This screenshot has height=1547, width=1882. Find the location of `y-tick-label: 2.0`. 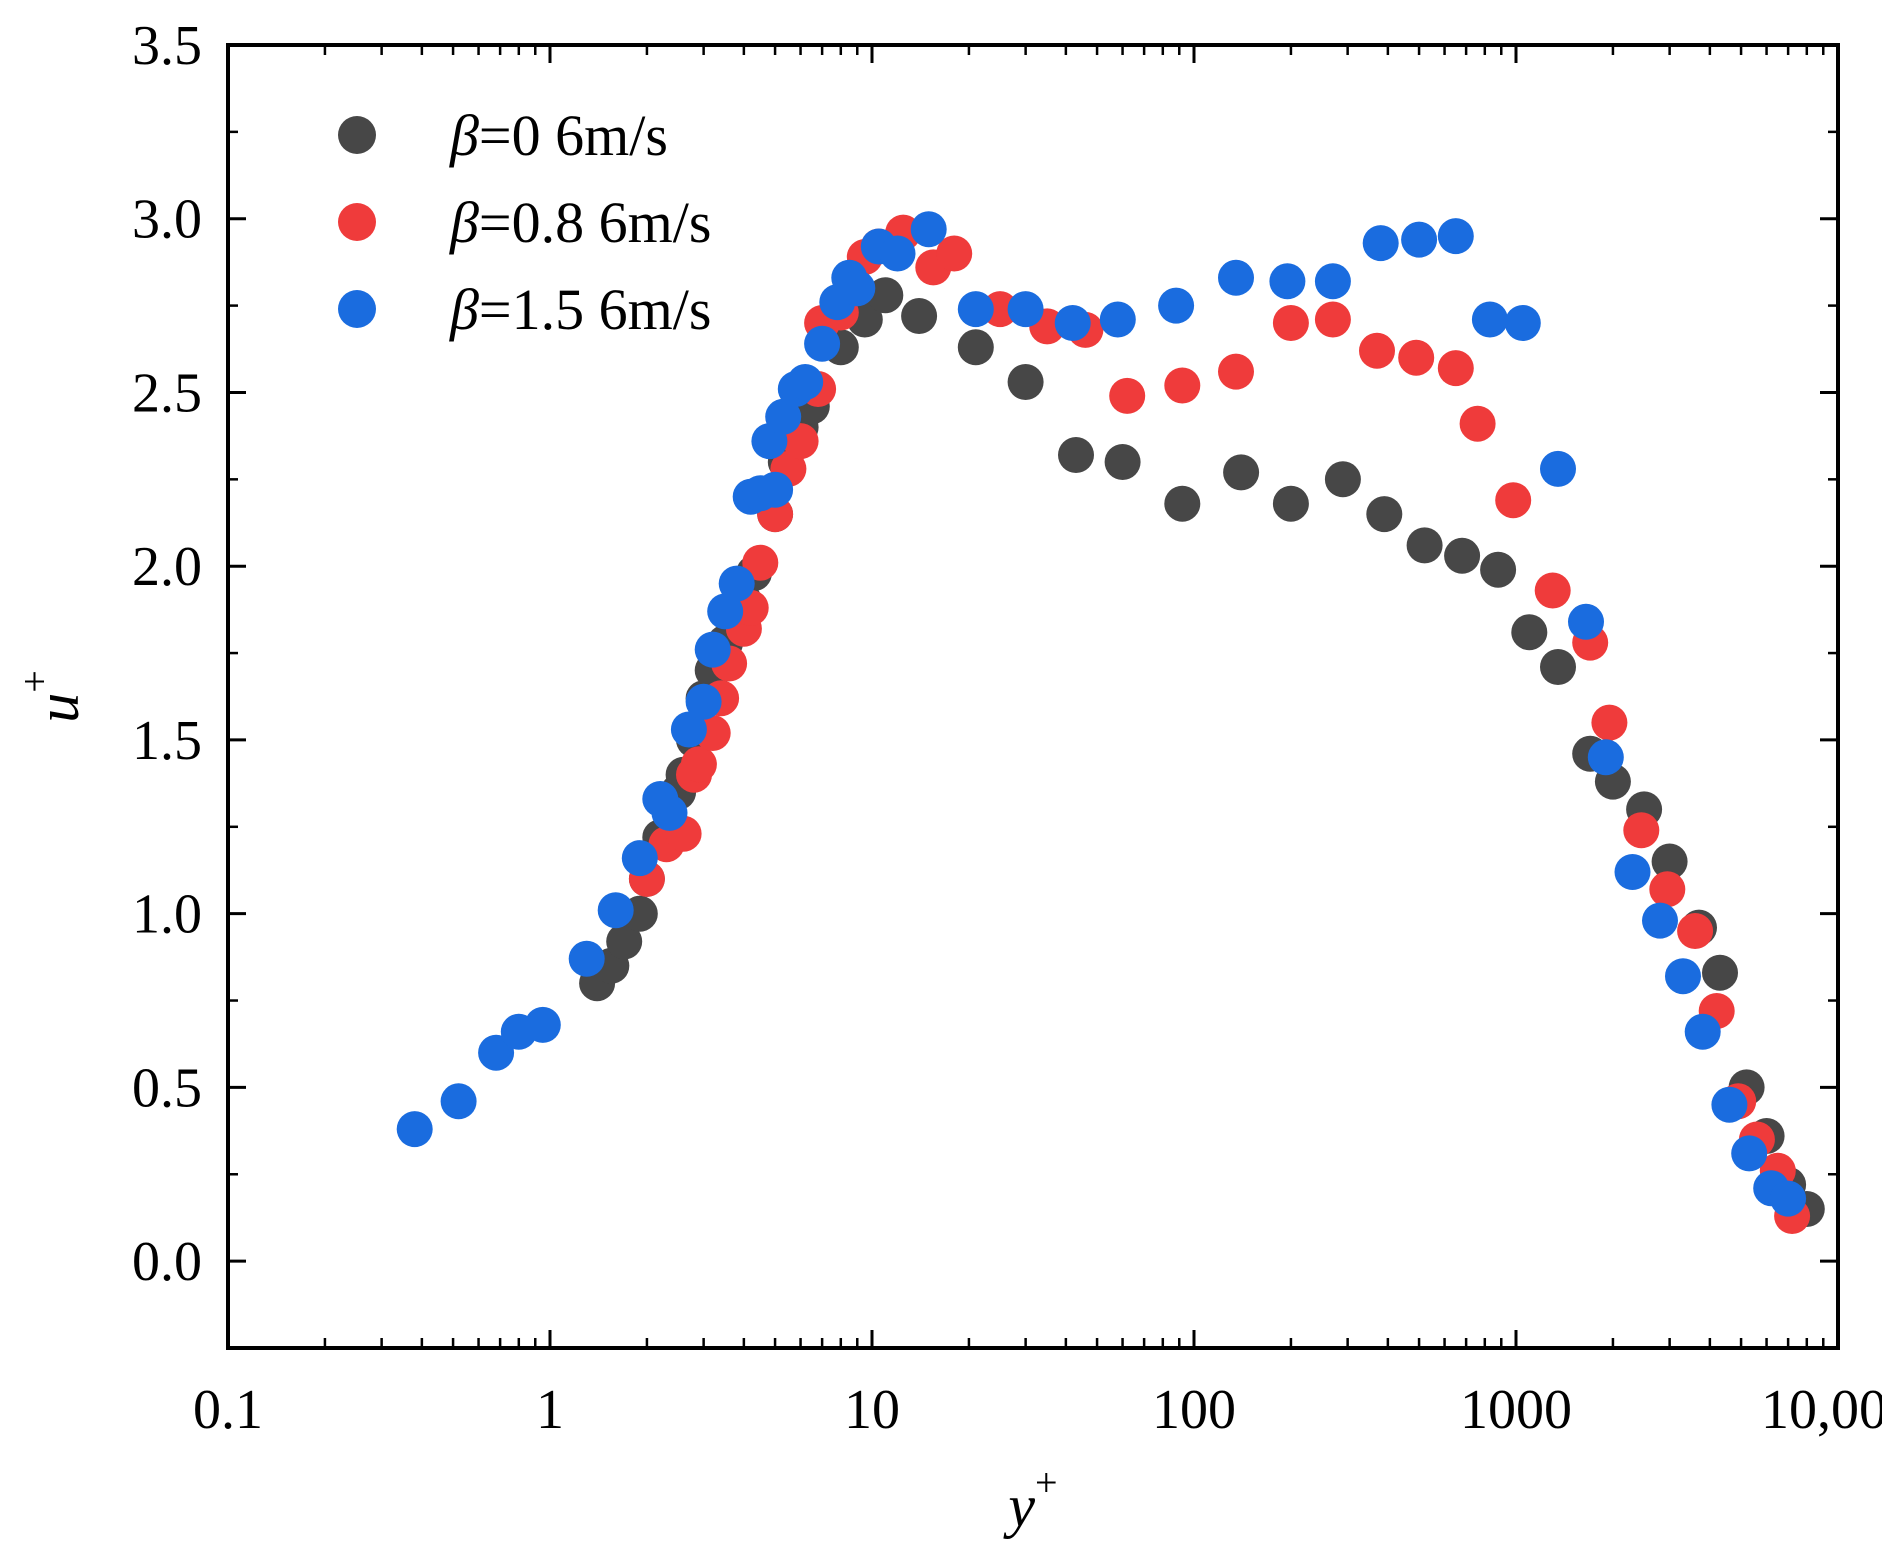

y-tick-label: 2.0 is located at coordinates (167, 567).